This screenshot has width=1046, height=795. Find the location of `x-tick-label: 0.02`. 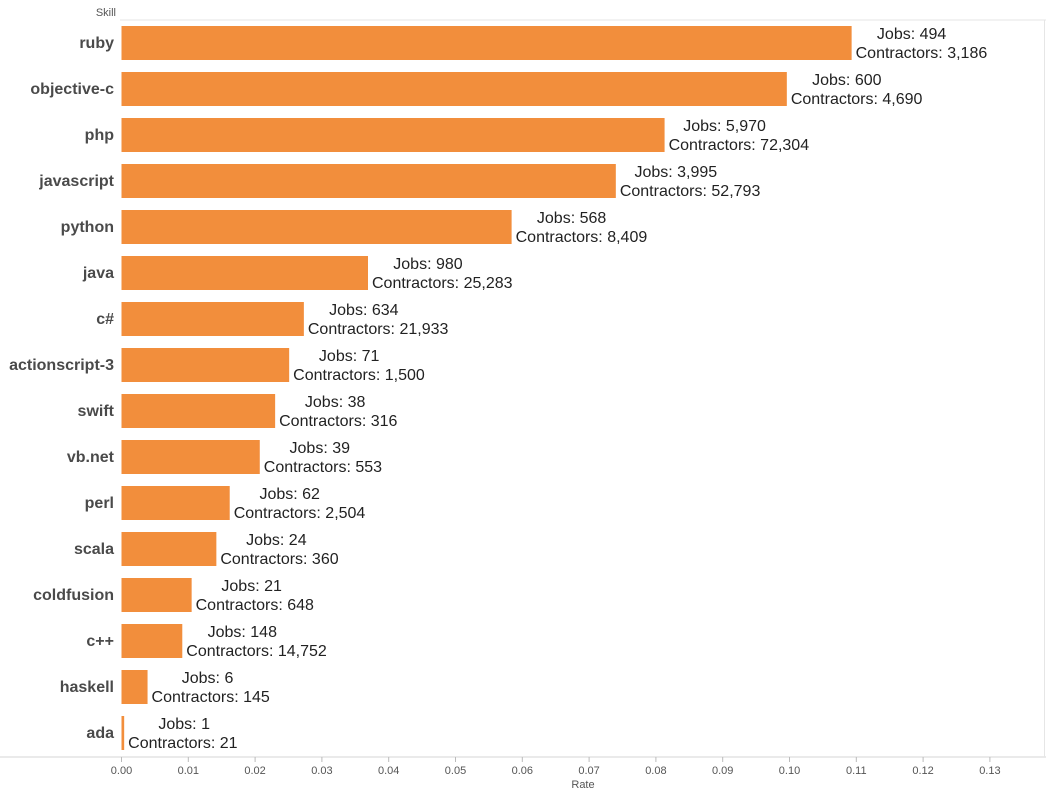

x-tick-label: 0.02 is located at coordinates (254, 771).